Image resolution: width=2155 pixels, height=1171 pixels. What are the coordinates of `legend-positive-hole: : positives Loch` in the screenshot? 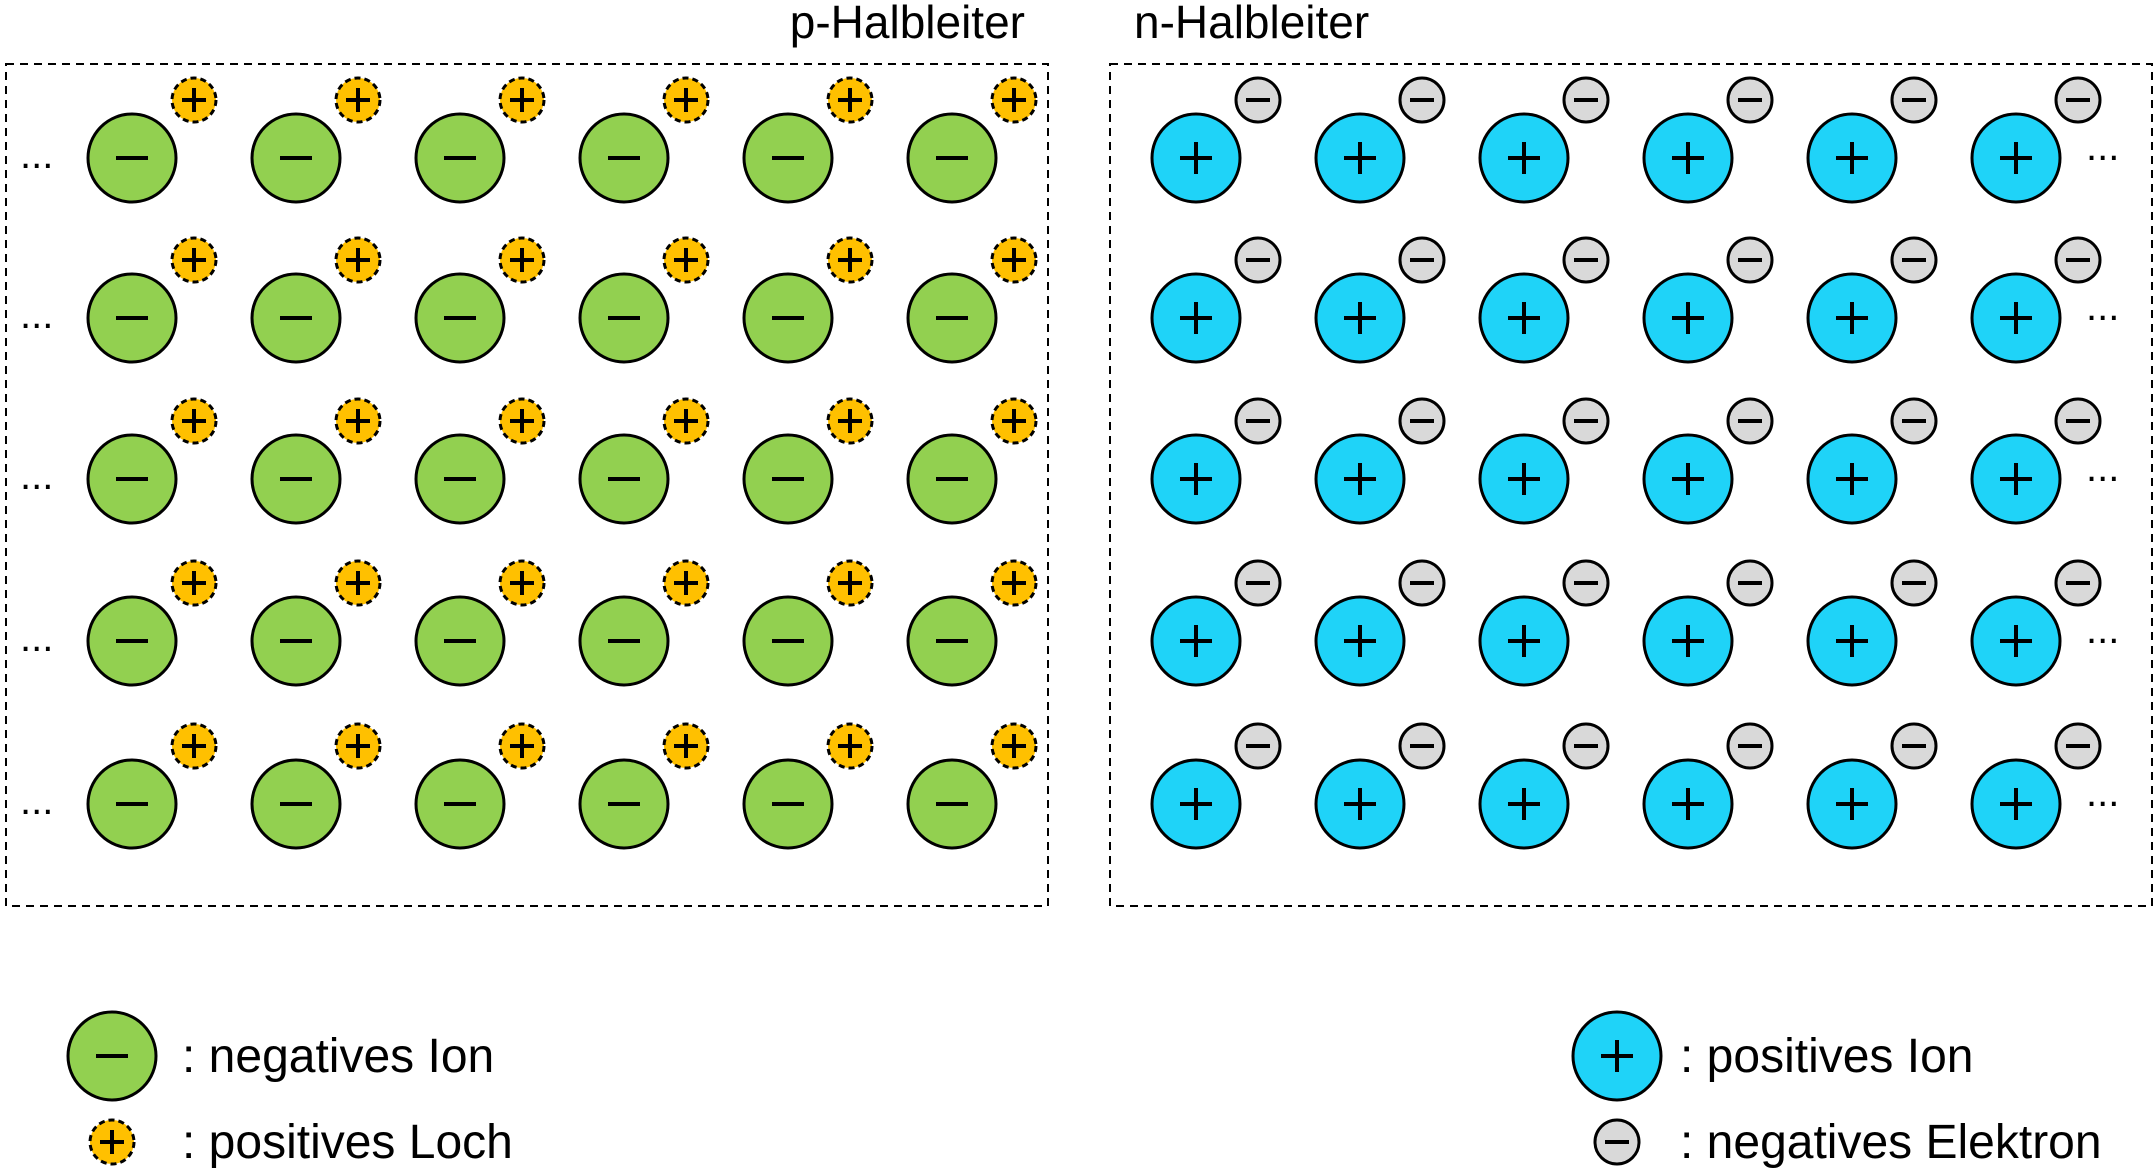 It's located at (300, 1142).